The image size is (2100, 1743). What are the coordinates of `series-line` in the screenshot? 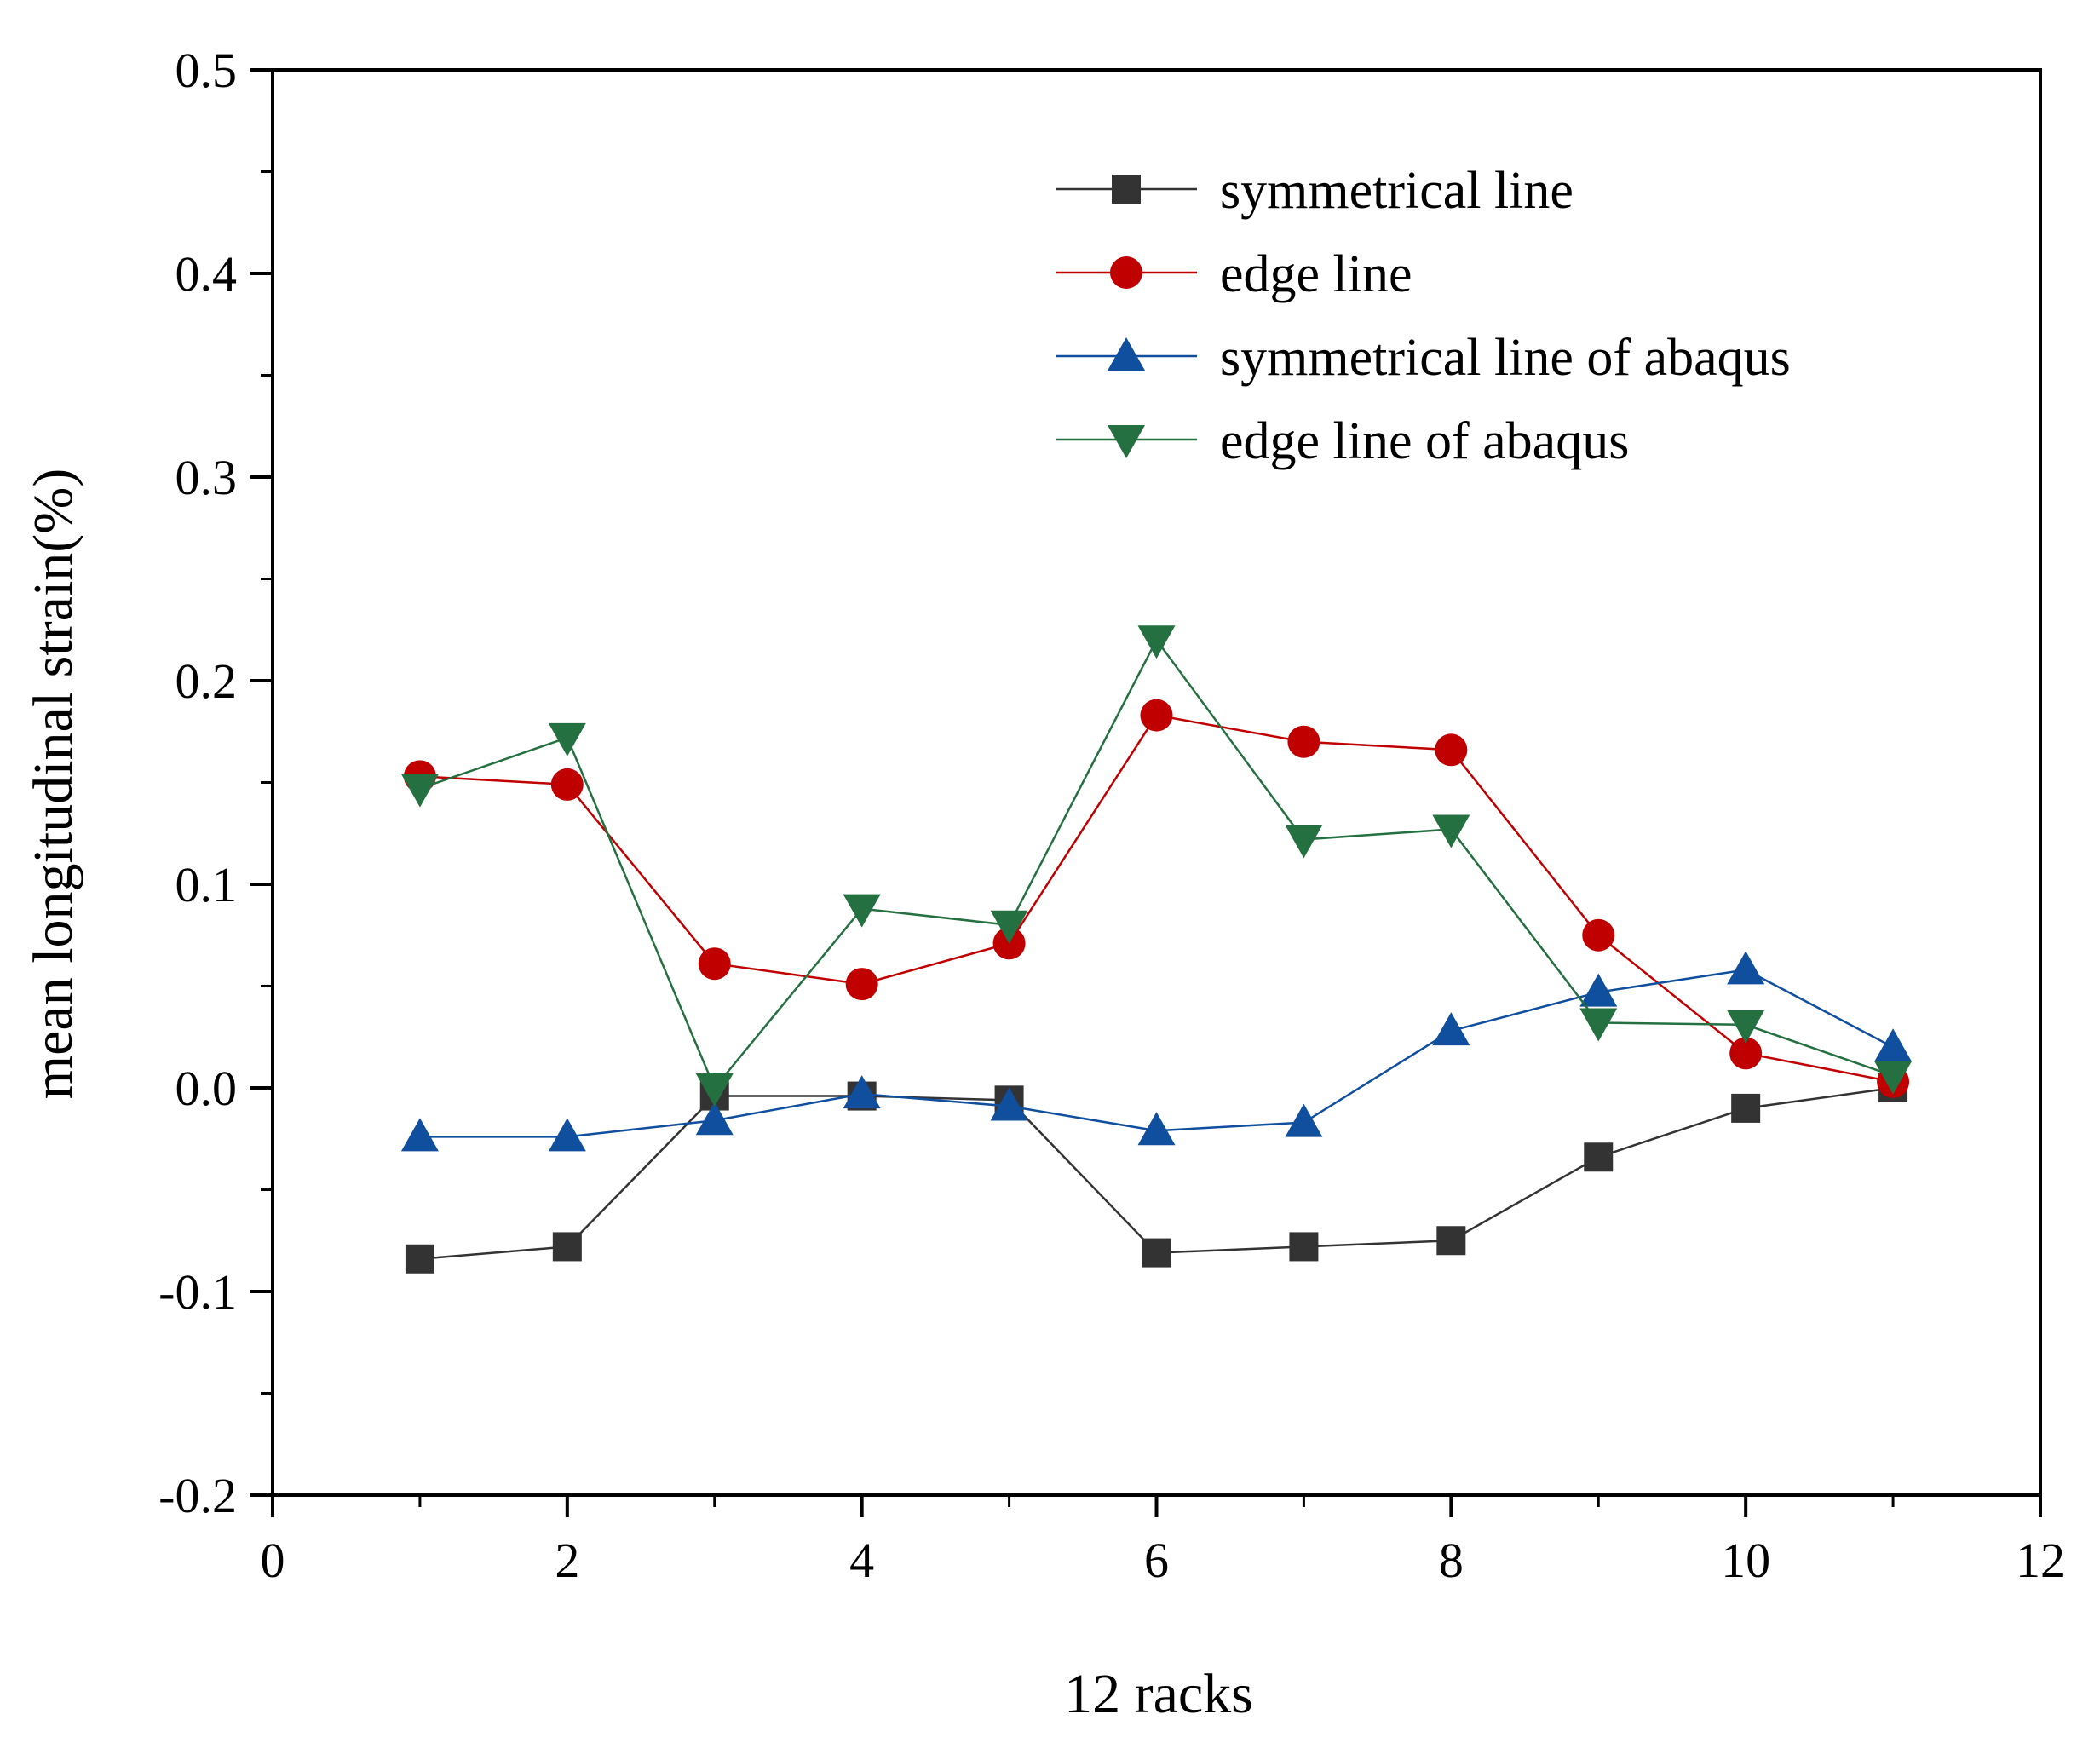 It's located at (1157, 899).